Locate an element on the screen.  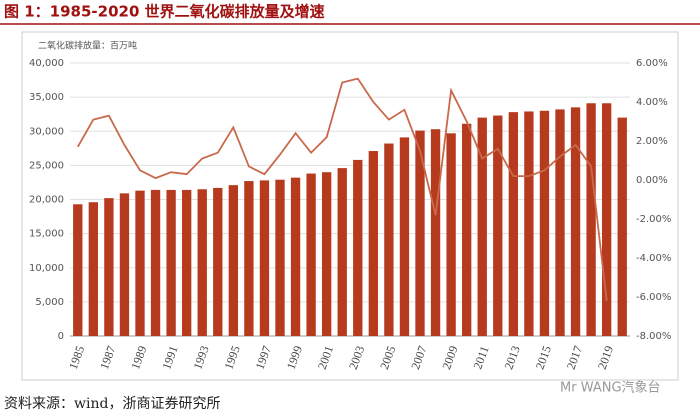
x-tick-label: 2007 is located at coordinates (418, 357).